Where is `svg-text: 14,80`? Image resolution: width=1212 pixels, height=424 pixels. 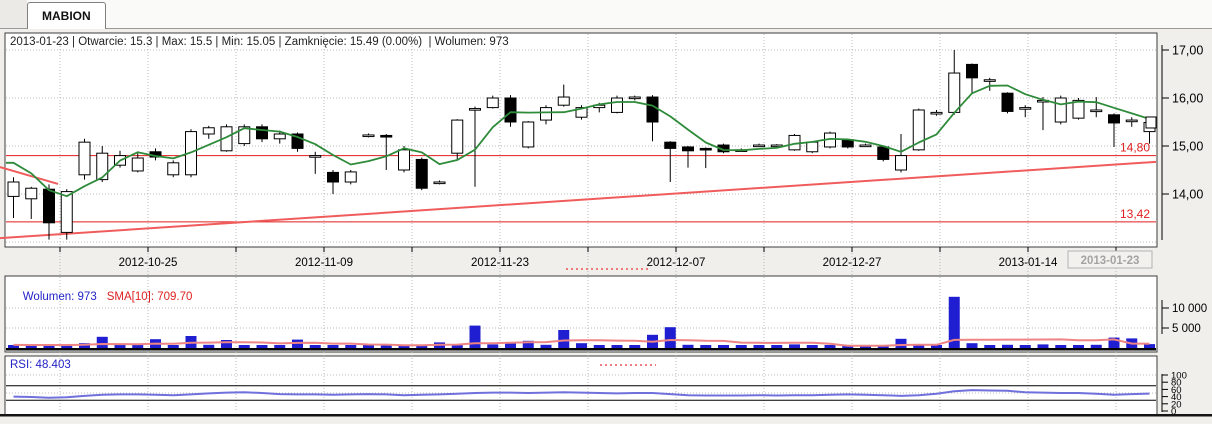 svg-text: 14,80 is located at coordinates (1135, 148).